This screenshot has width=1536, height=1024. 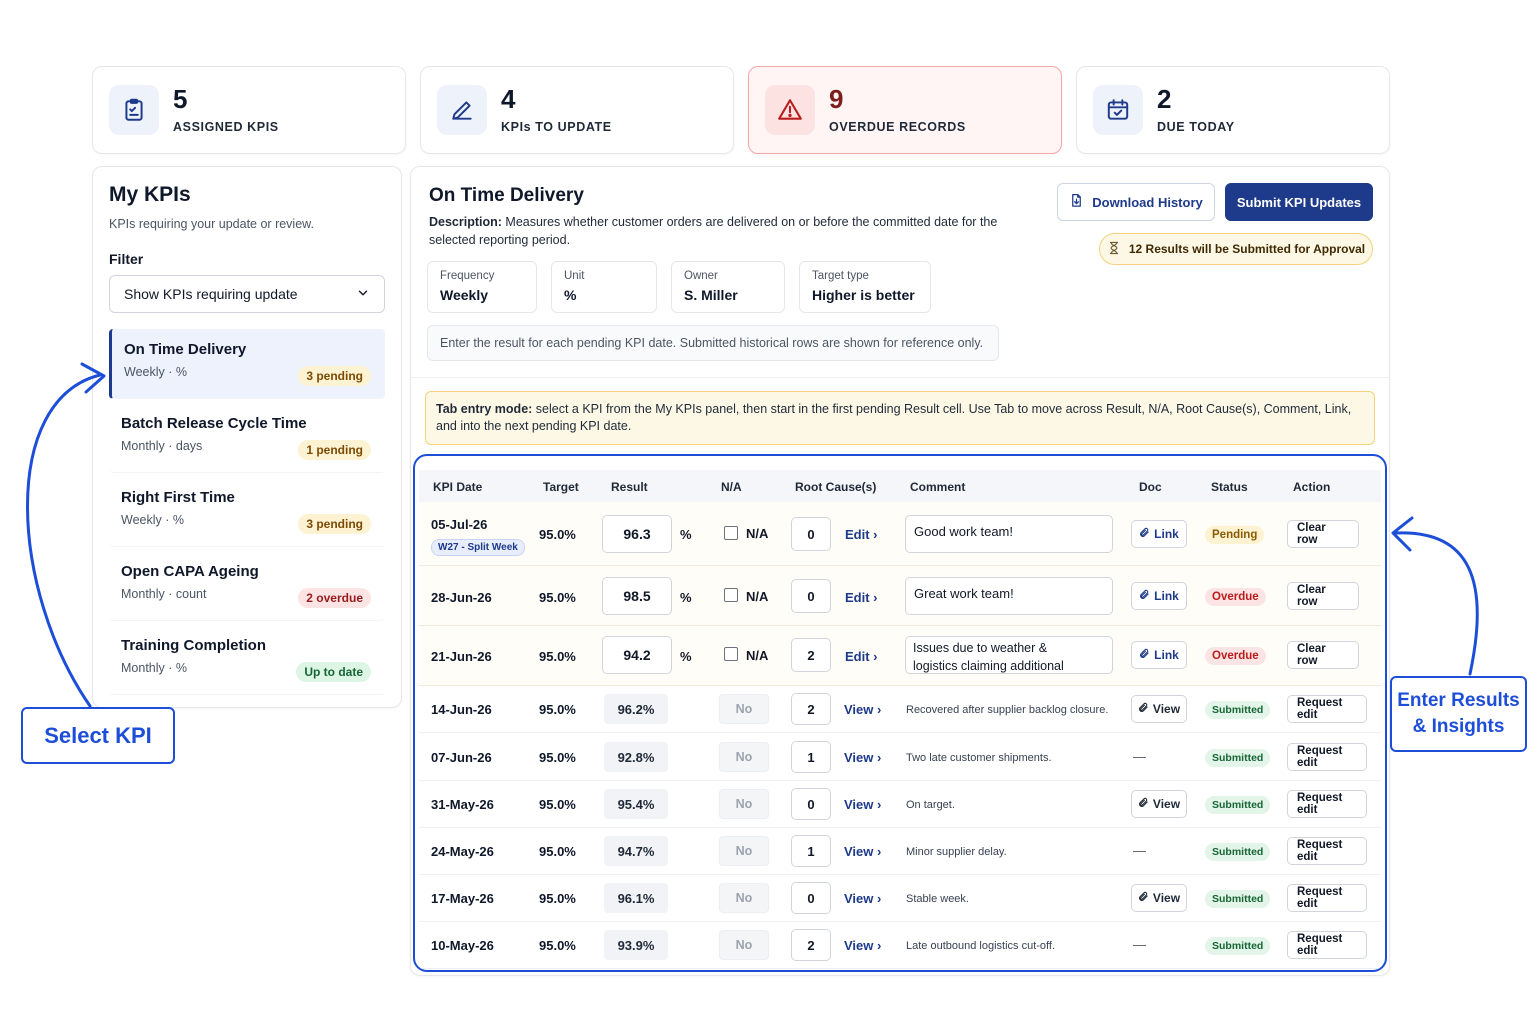 I want to click on kpi-badge: 2 overdue, so click(x=334, y=598).